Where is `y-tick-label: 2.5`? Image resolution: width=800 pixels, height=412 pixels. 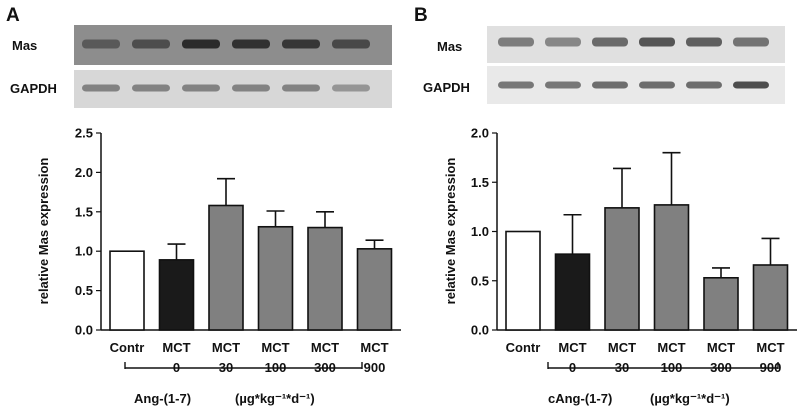 y-tick-label: 2.5 is located at coordinates (84, 133).